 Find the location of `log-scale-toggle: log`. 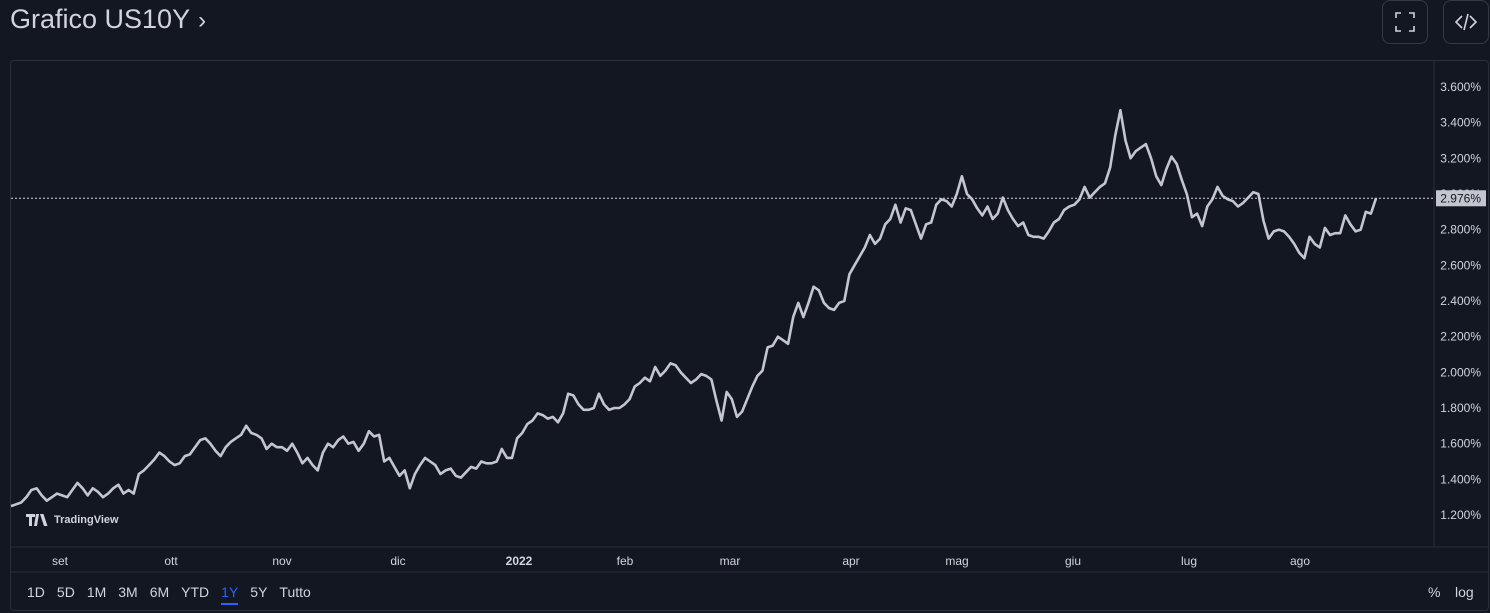

log-scale-toggle: log is located at coordinates (1464, 592).